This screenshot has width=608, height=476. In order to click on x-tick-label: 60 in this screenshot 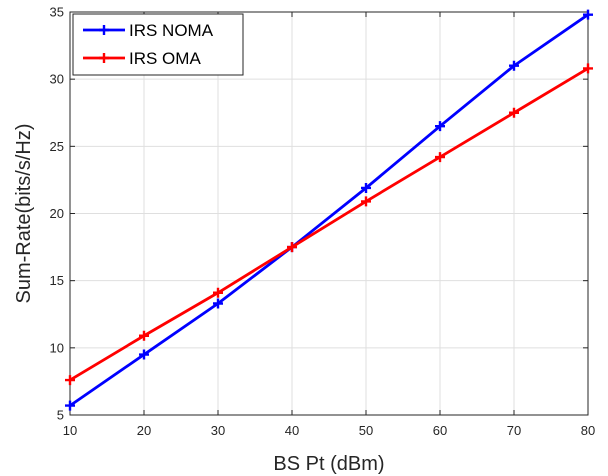, I will do `click(440, 430)`.